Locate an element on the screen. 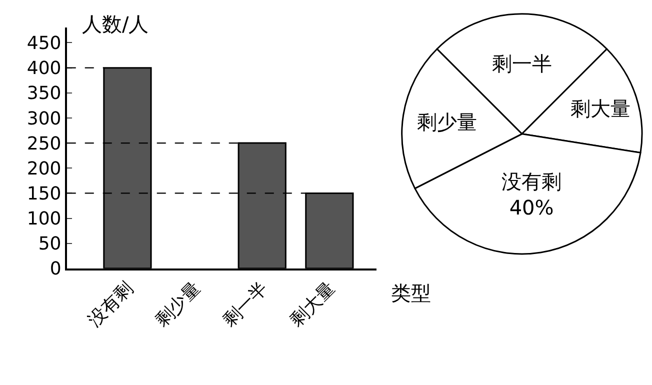  slice-label: 剩少量 is located at coordinates (447, 122).